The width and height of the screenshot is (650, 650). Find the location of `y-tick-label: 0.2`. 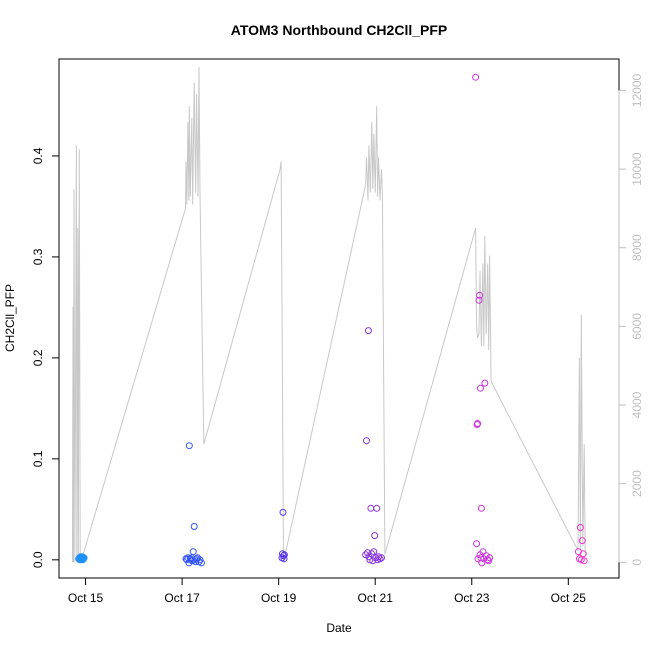

y-tick-label: 0.2 is located at coordinates (38, 357).